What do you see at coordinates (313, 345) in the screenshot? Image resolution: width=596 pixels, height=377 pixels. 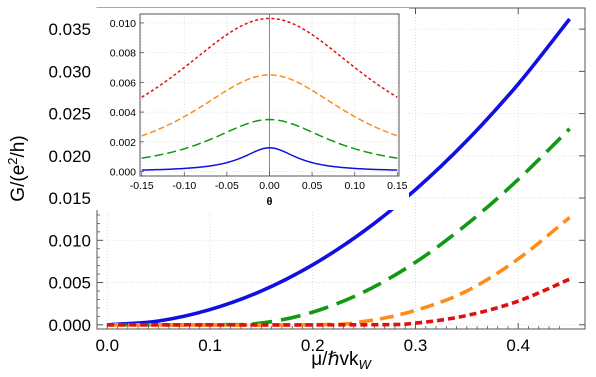 I see `x-tick-label-2: 0.2` at bounding box center [313, 345].